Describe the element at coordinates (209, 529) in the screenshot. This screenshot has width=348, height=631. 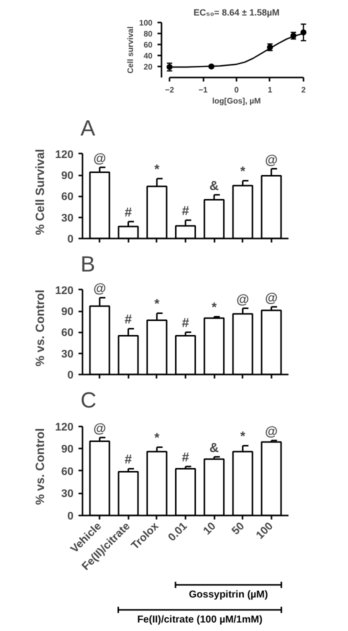
I see `x-tick-label: 10` at that location.